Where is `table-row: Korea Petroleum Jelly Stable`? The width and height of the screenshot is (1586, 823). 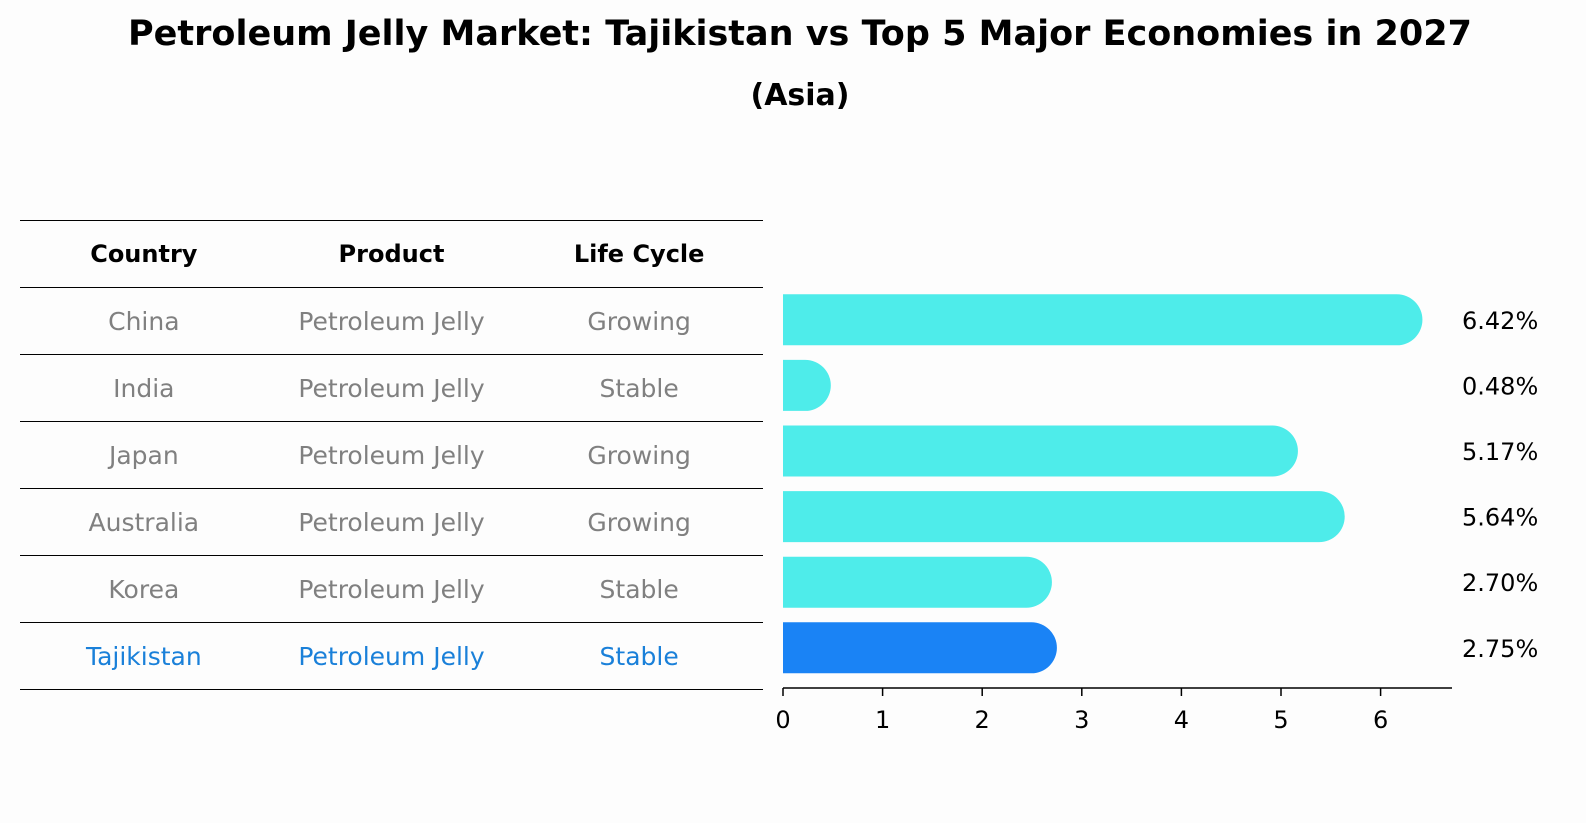
table-row: Korea Petroleum Jelly Stable is located at coordinates (391, 588).